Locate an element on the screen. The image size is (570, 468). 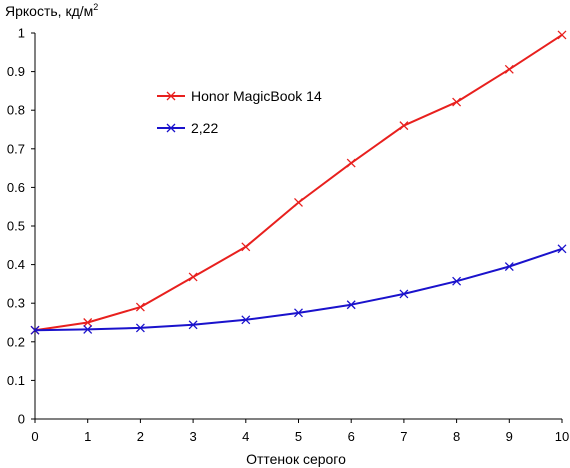
y-tick-label: 0.8 is located at coordinates (16, 110).